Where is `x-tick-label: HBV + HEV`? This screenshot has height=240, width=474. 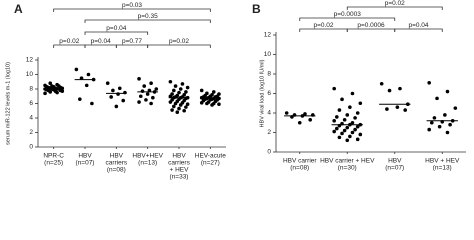
x-tick-label: HBV + HEV is located at coordinates (442, 161).